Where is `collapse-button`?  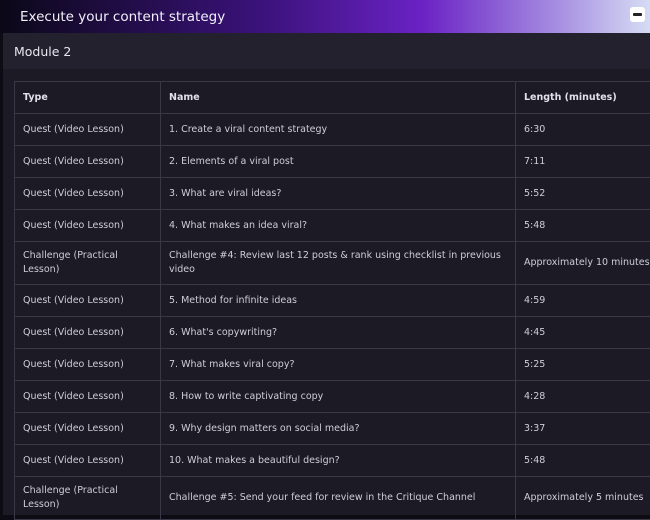
collapse-button is located at coordinates (637, 14).